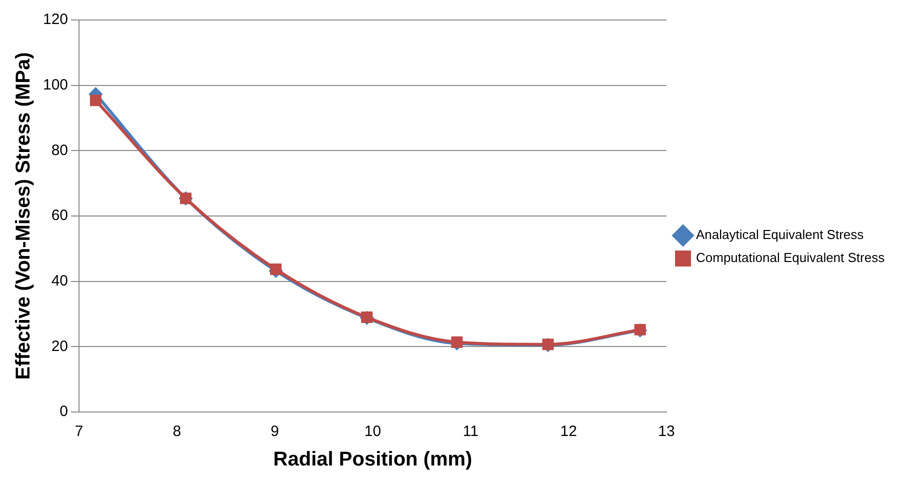 The width and height of the screenshot is (924, 484). What do you see at coordinates (55, 85) in the screenshot?
I see `y-tick-label: 100` at bounding box center [55, 85].